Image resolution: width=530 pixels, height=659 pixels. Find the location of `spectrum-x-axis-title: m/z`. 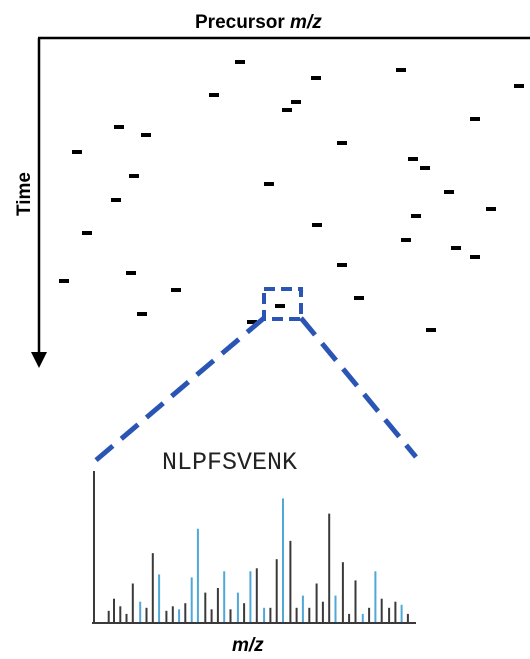

spectrum-x-axis-title: m/z is located at coordinates (248, 645).